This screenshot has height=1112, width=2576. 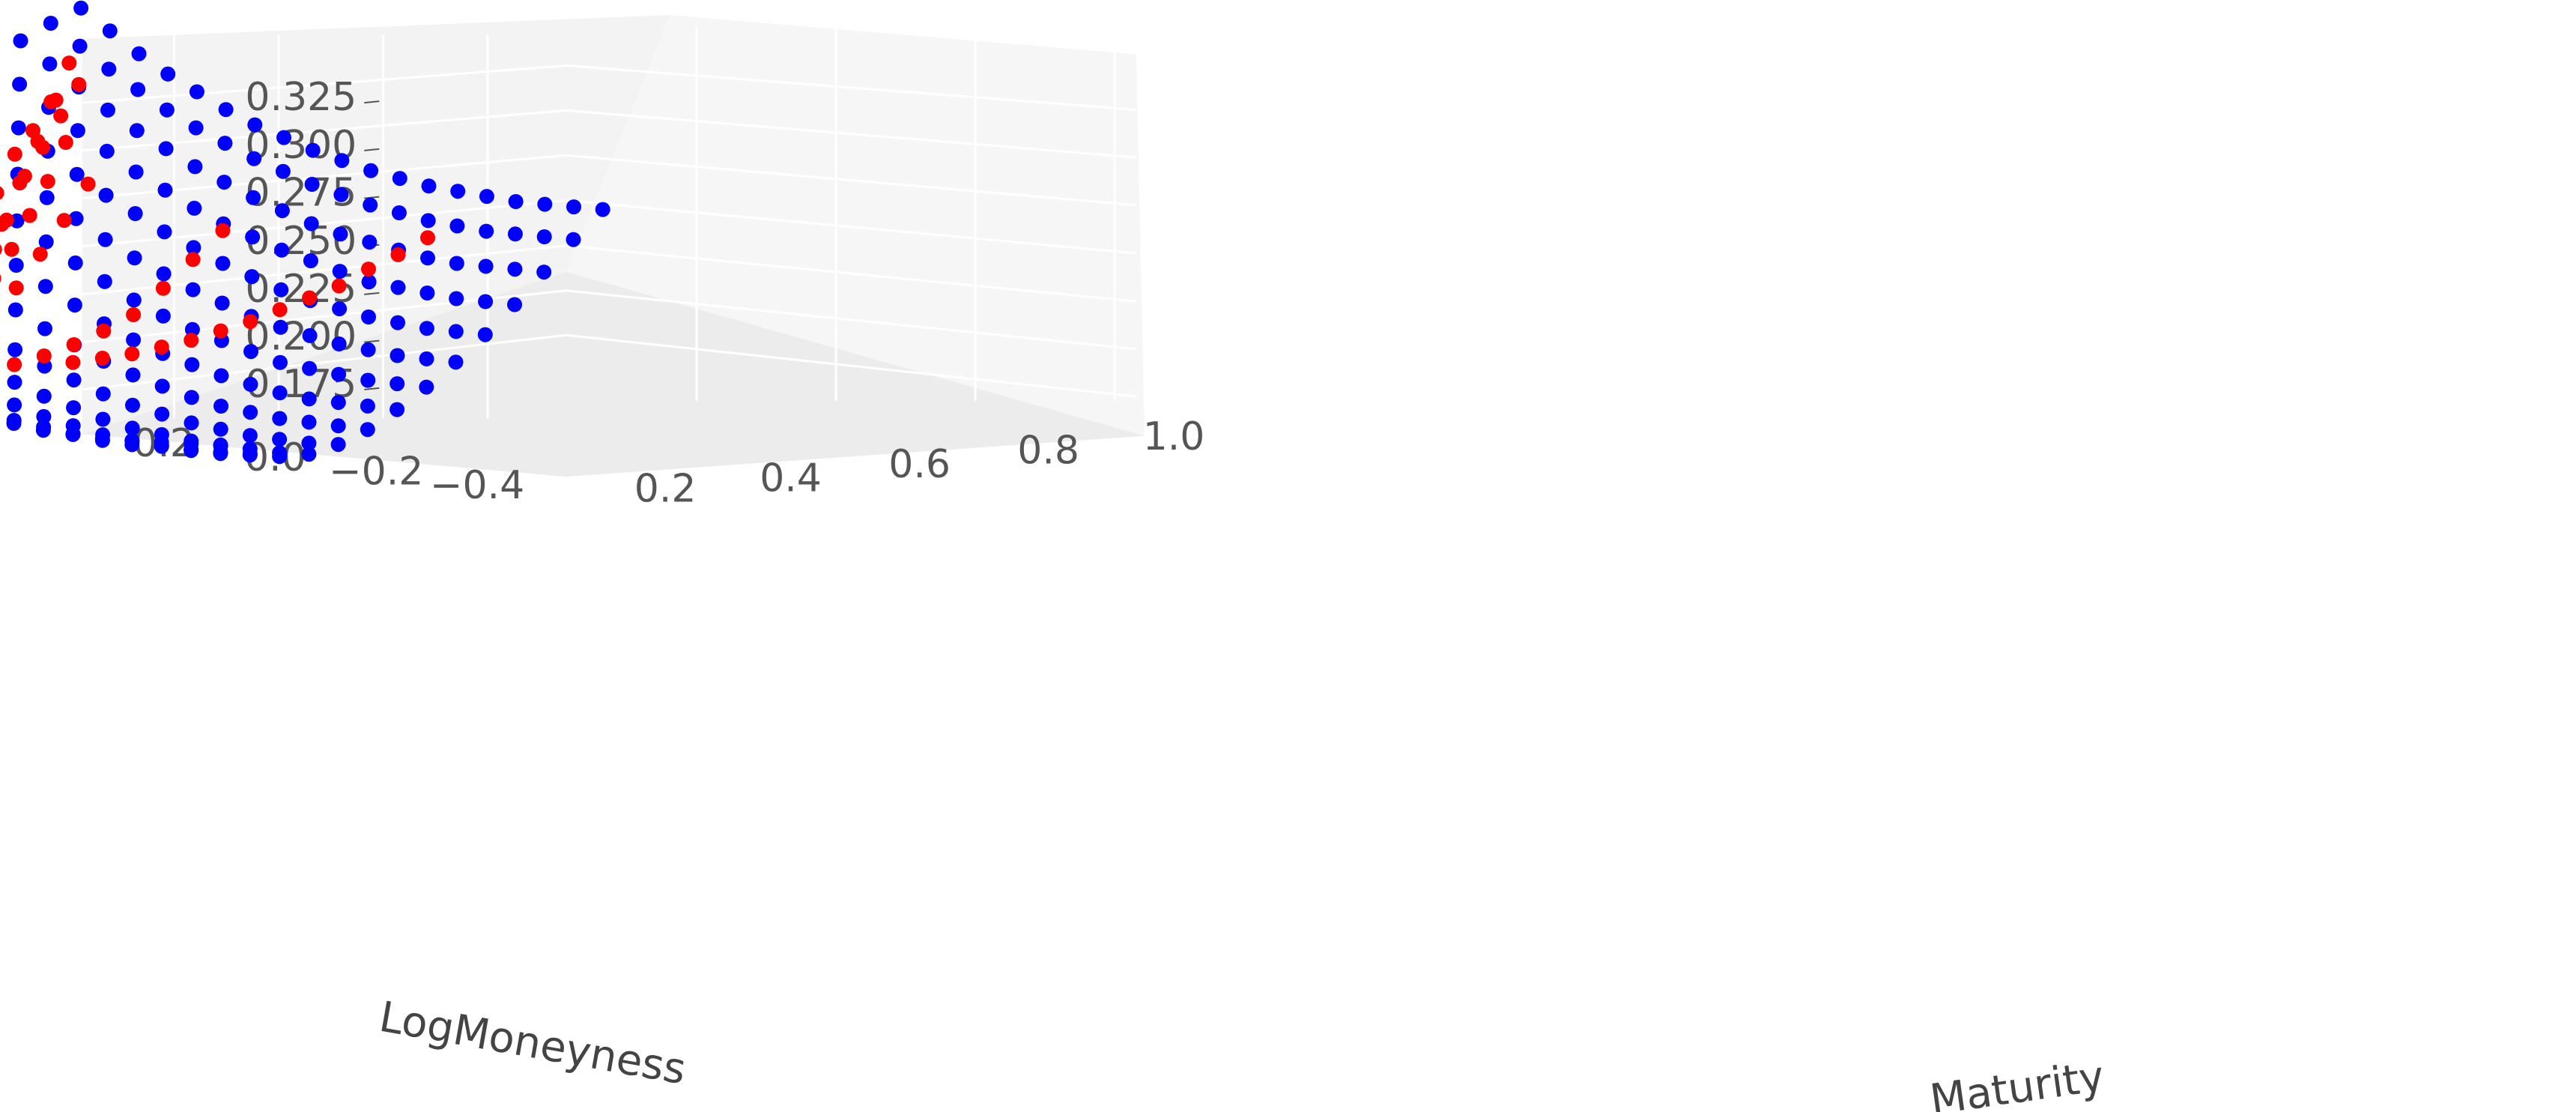 I want to click on axes-grid, so click(x=609, y=223).